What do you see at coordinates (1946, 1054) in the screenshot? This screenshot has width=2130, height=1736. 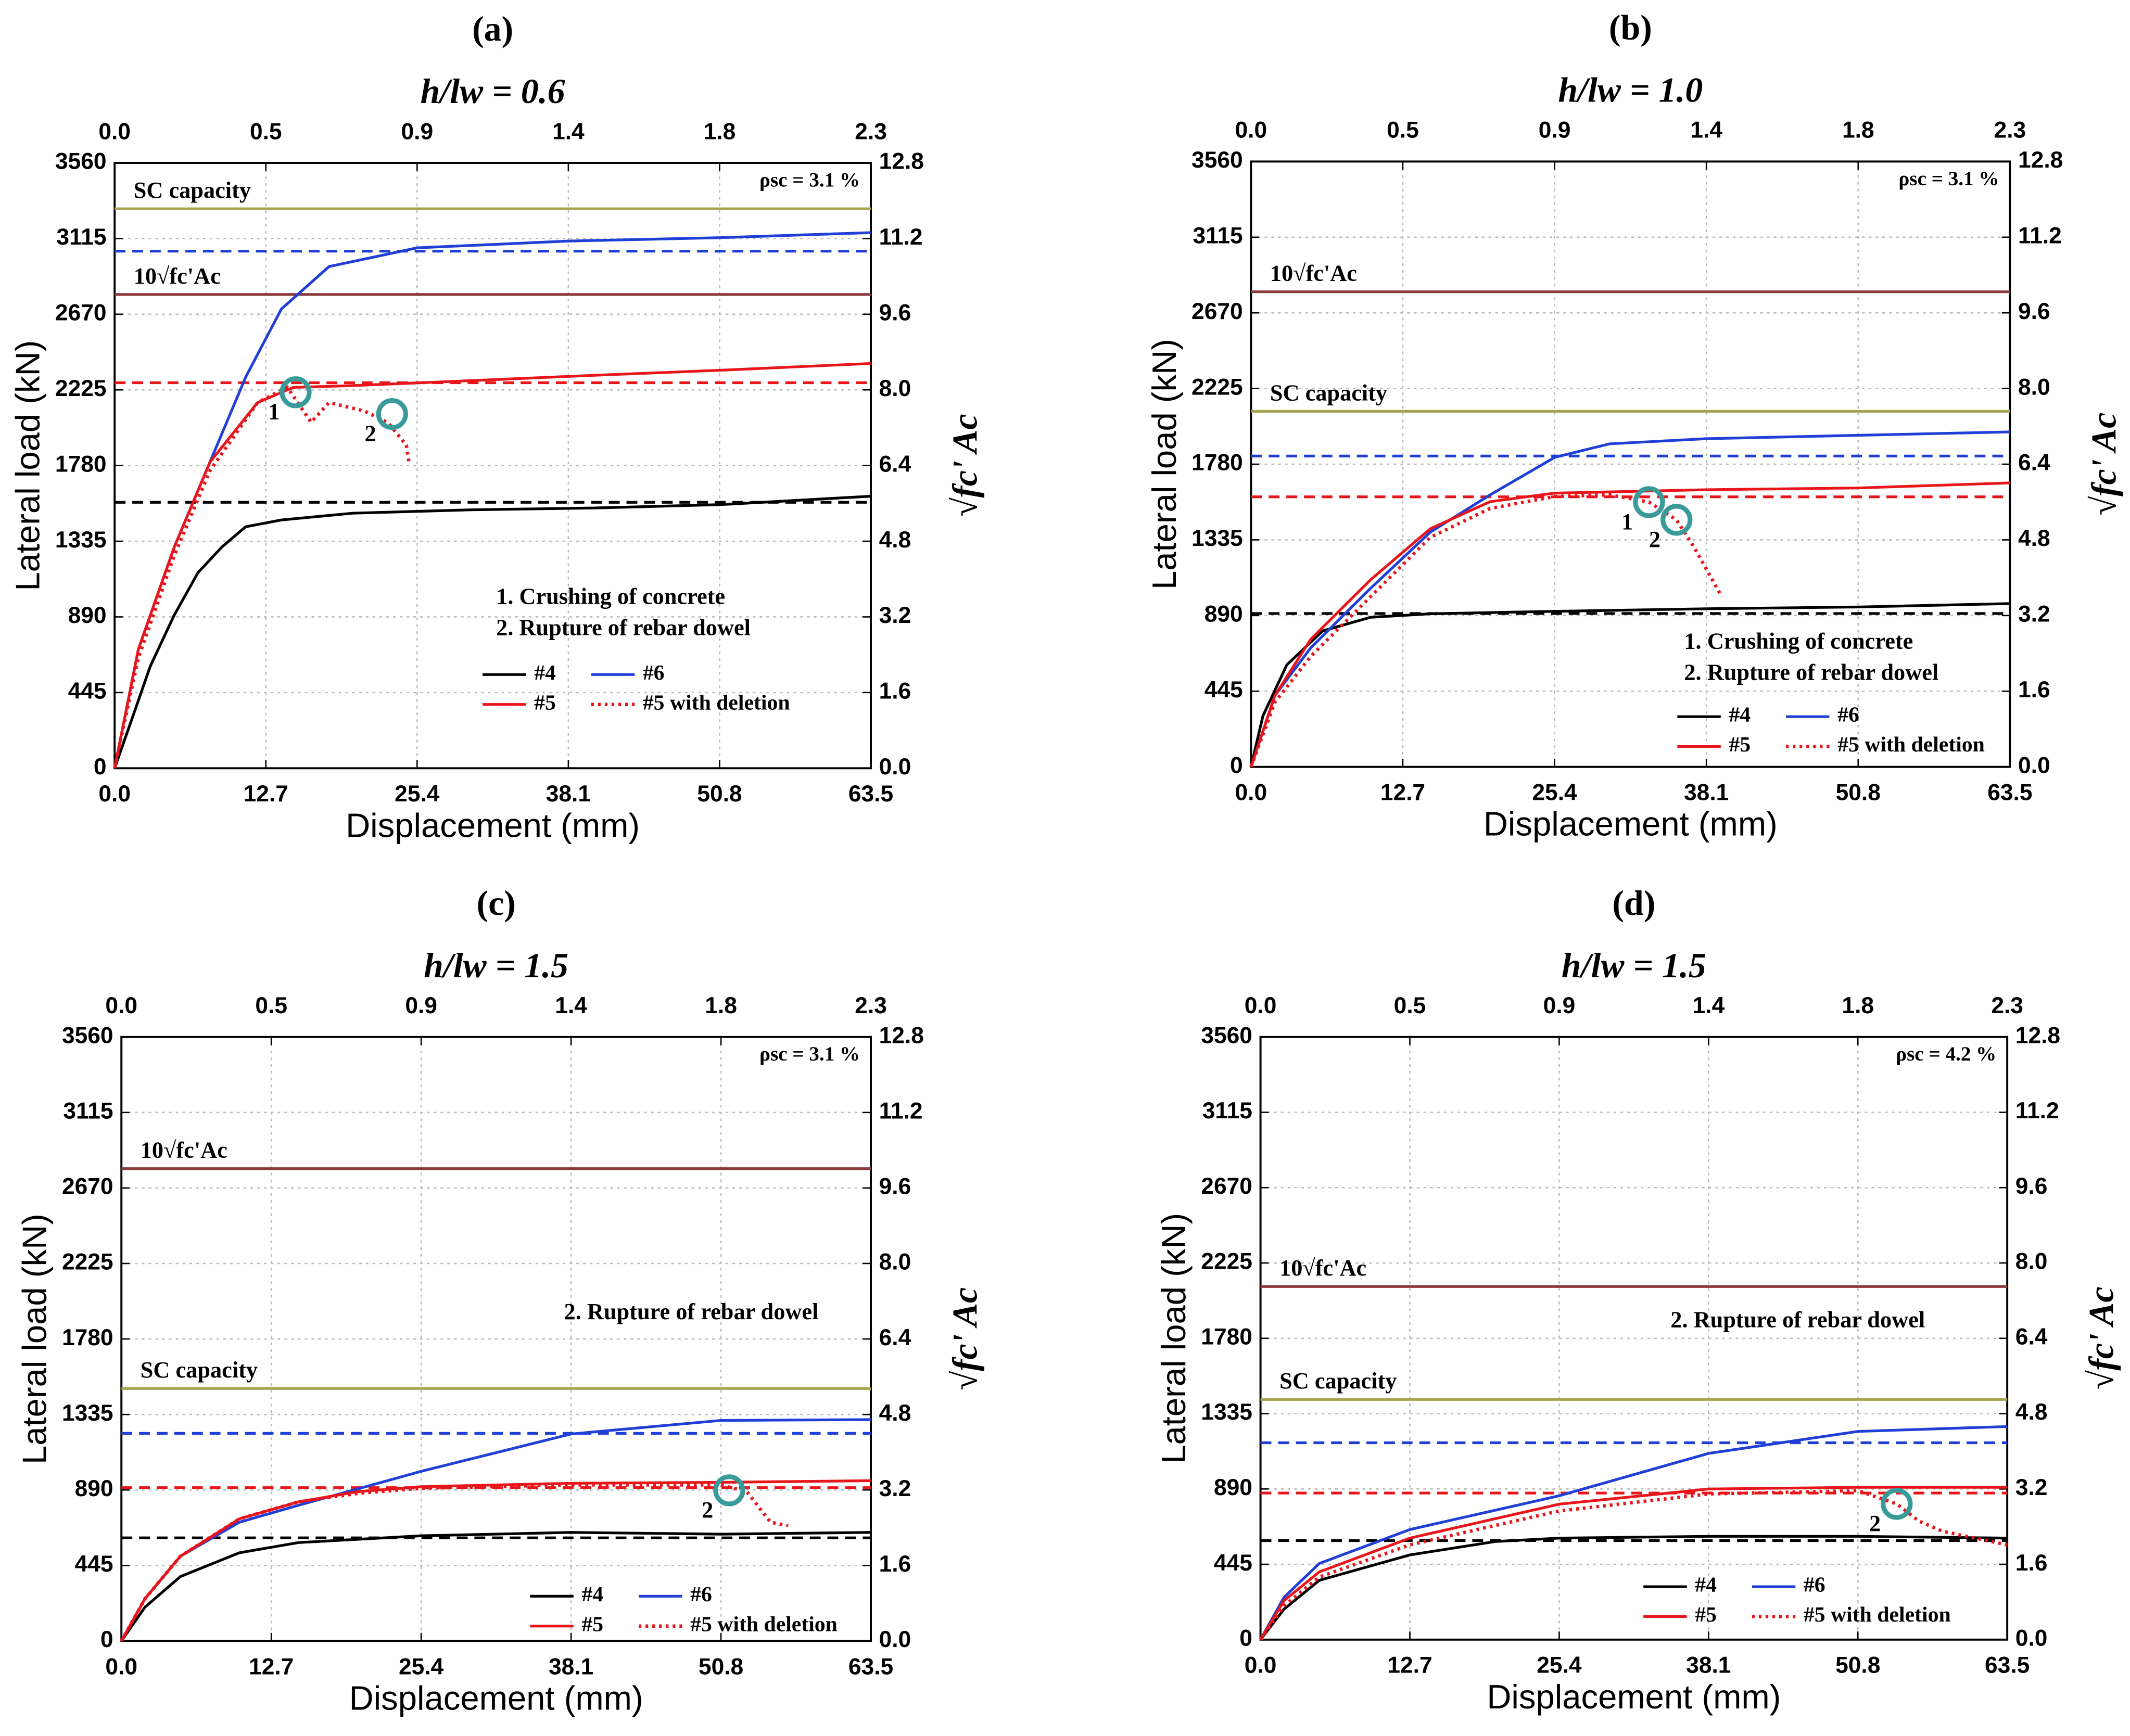 I see `annotation: ρsc = 4.2 %` at bounding box center [1946, 1054].